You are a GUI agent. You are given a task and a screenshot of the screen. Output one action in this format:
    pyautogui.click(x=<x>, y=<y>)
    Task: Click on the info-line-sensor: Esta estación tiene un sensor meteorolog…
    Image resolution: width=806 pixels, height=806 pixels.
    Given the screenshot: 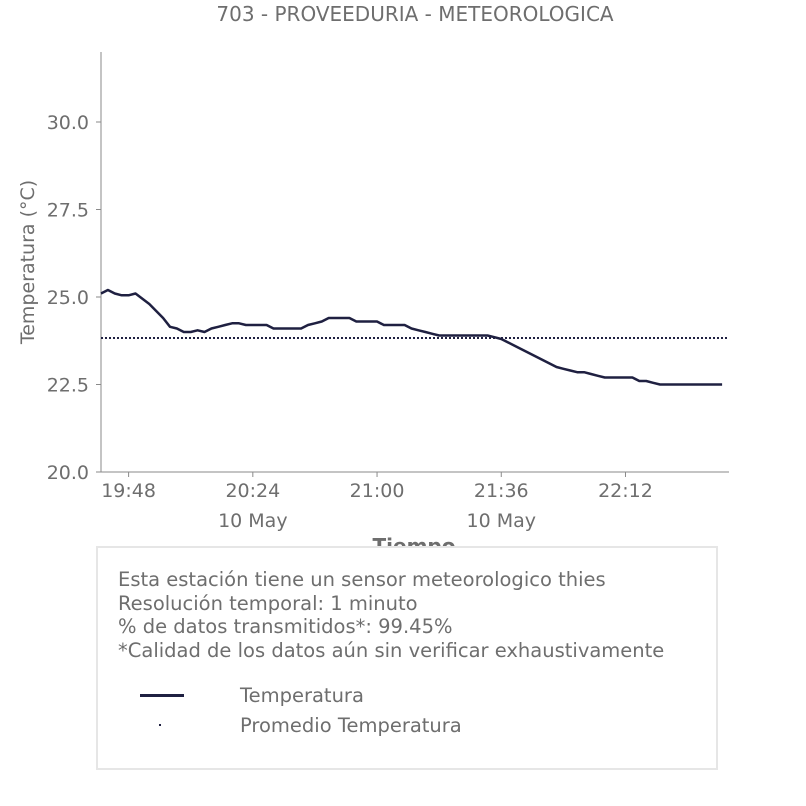 What is the action you would take?
    pyautogui.click(x=362, y=579)
    